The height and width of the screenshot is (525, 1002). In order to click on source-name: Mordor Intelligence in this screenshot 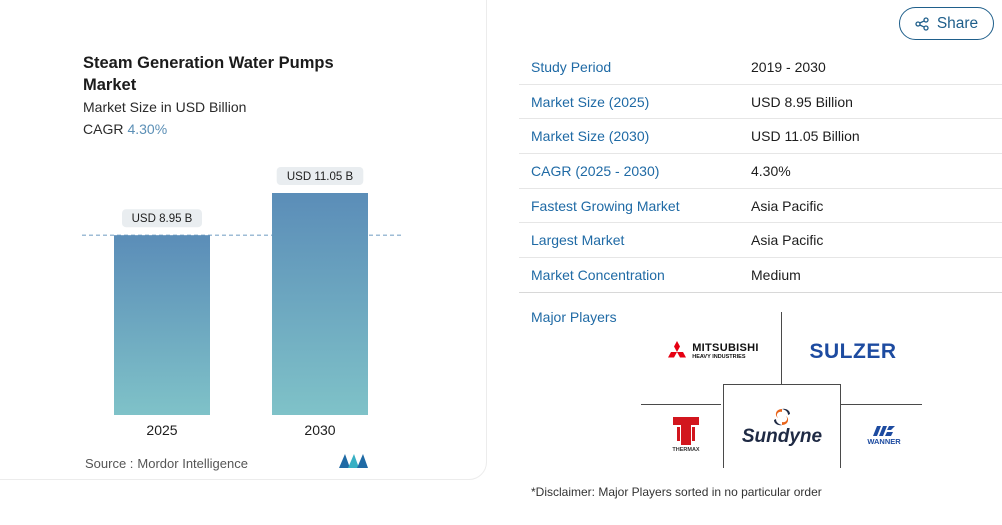, I will do `click(192, 463)`.